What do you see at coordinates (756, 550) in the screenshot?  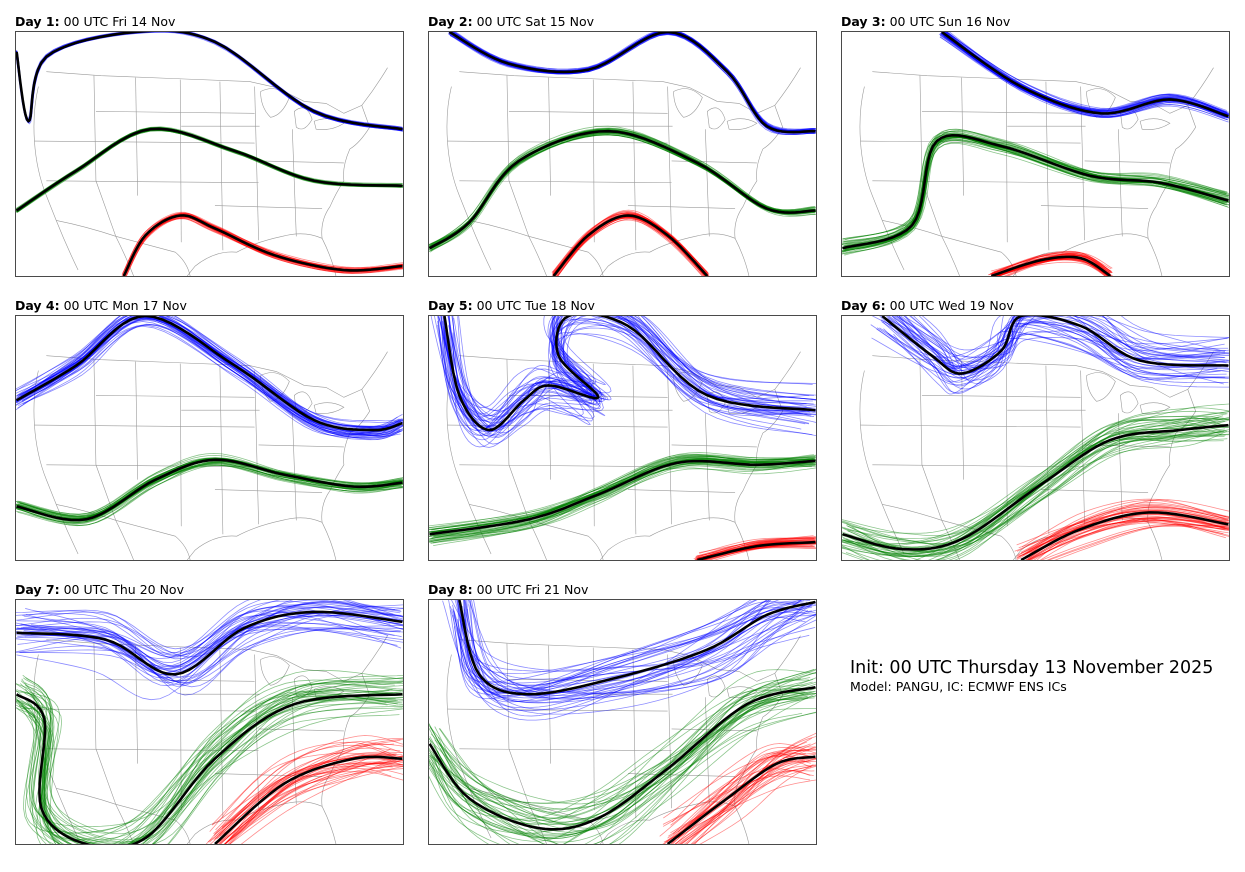 I see `south-contour-ensemble-mean` at bounding box center [756, 550].